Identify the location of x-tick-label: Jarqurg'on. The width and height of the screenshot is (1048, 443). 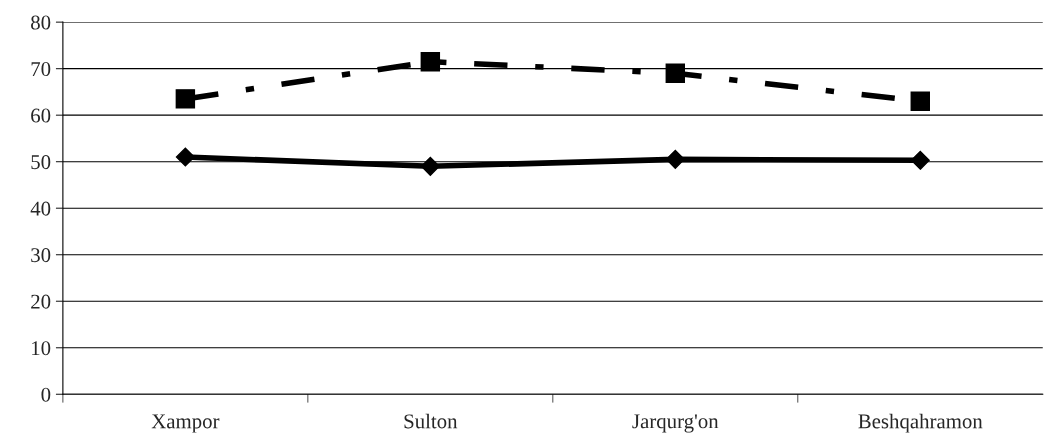
(675, 423).